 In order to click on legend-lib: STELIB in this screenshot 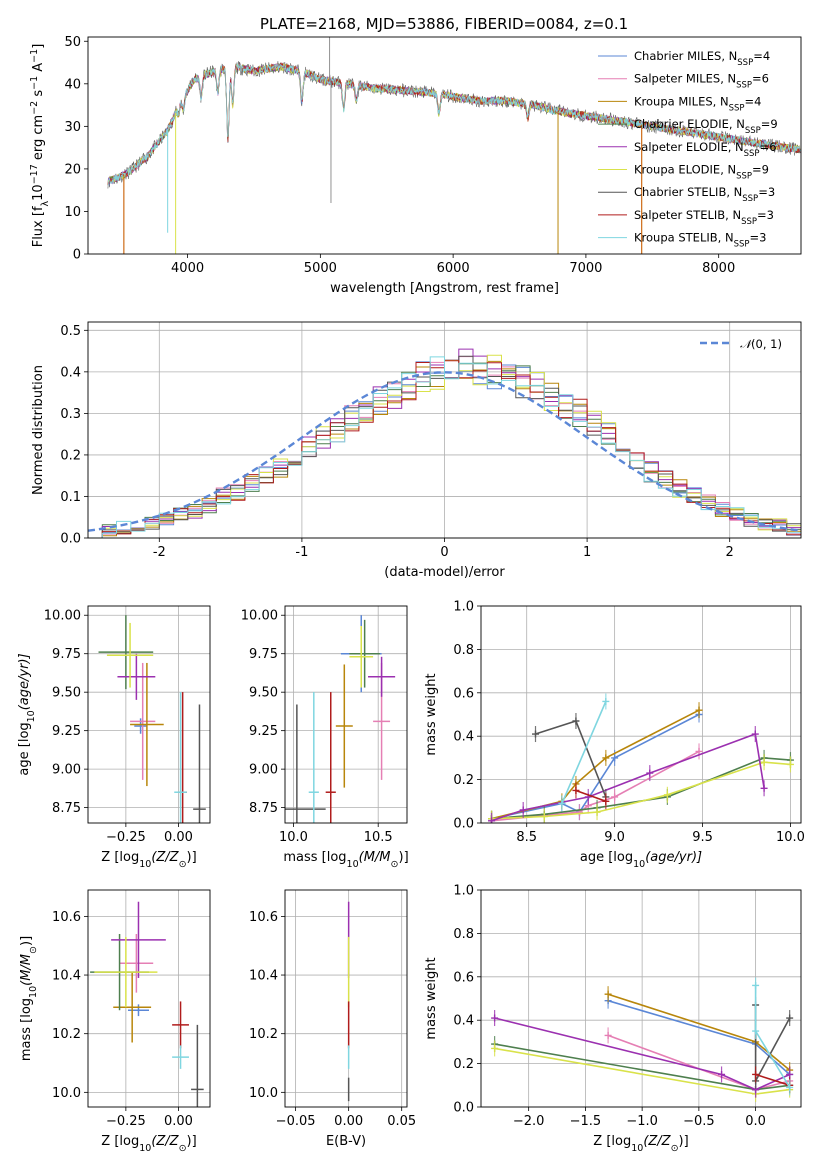, I will do `click(697, 238)`.